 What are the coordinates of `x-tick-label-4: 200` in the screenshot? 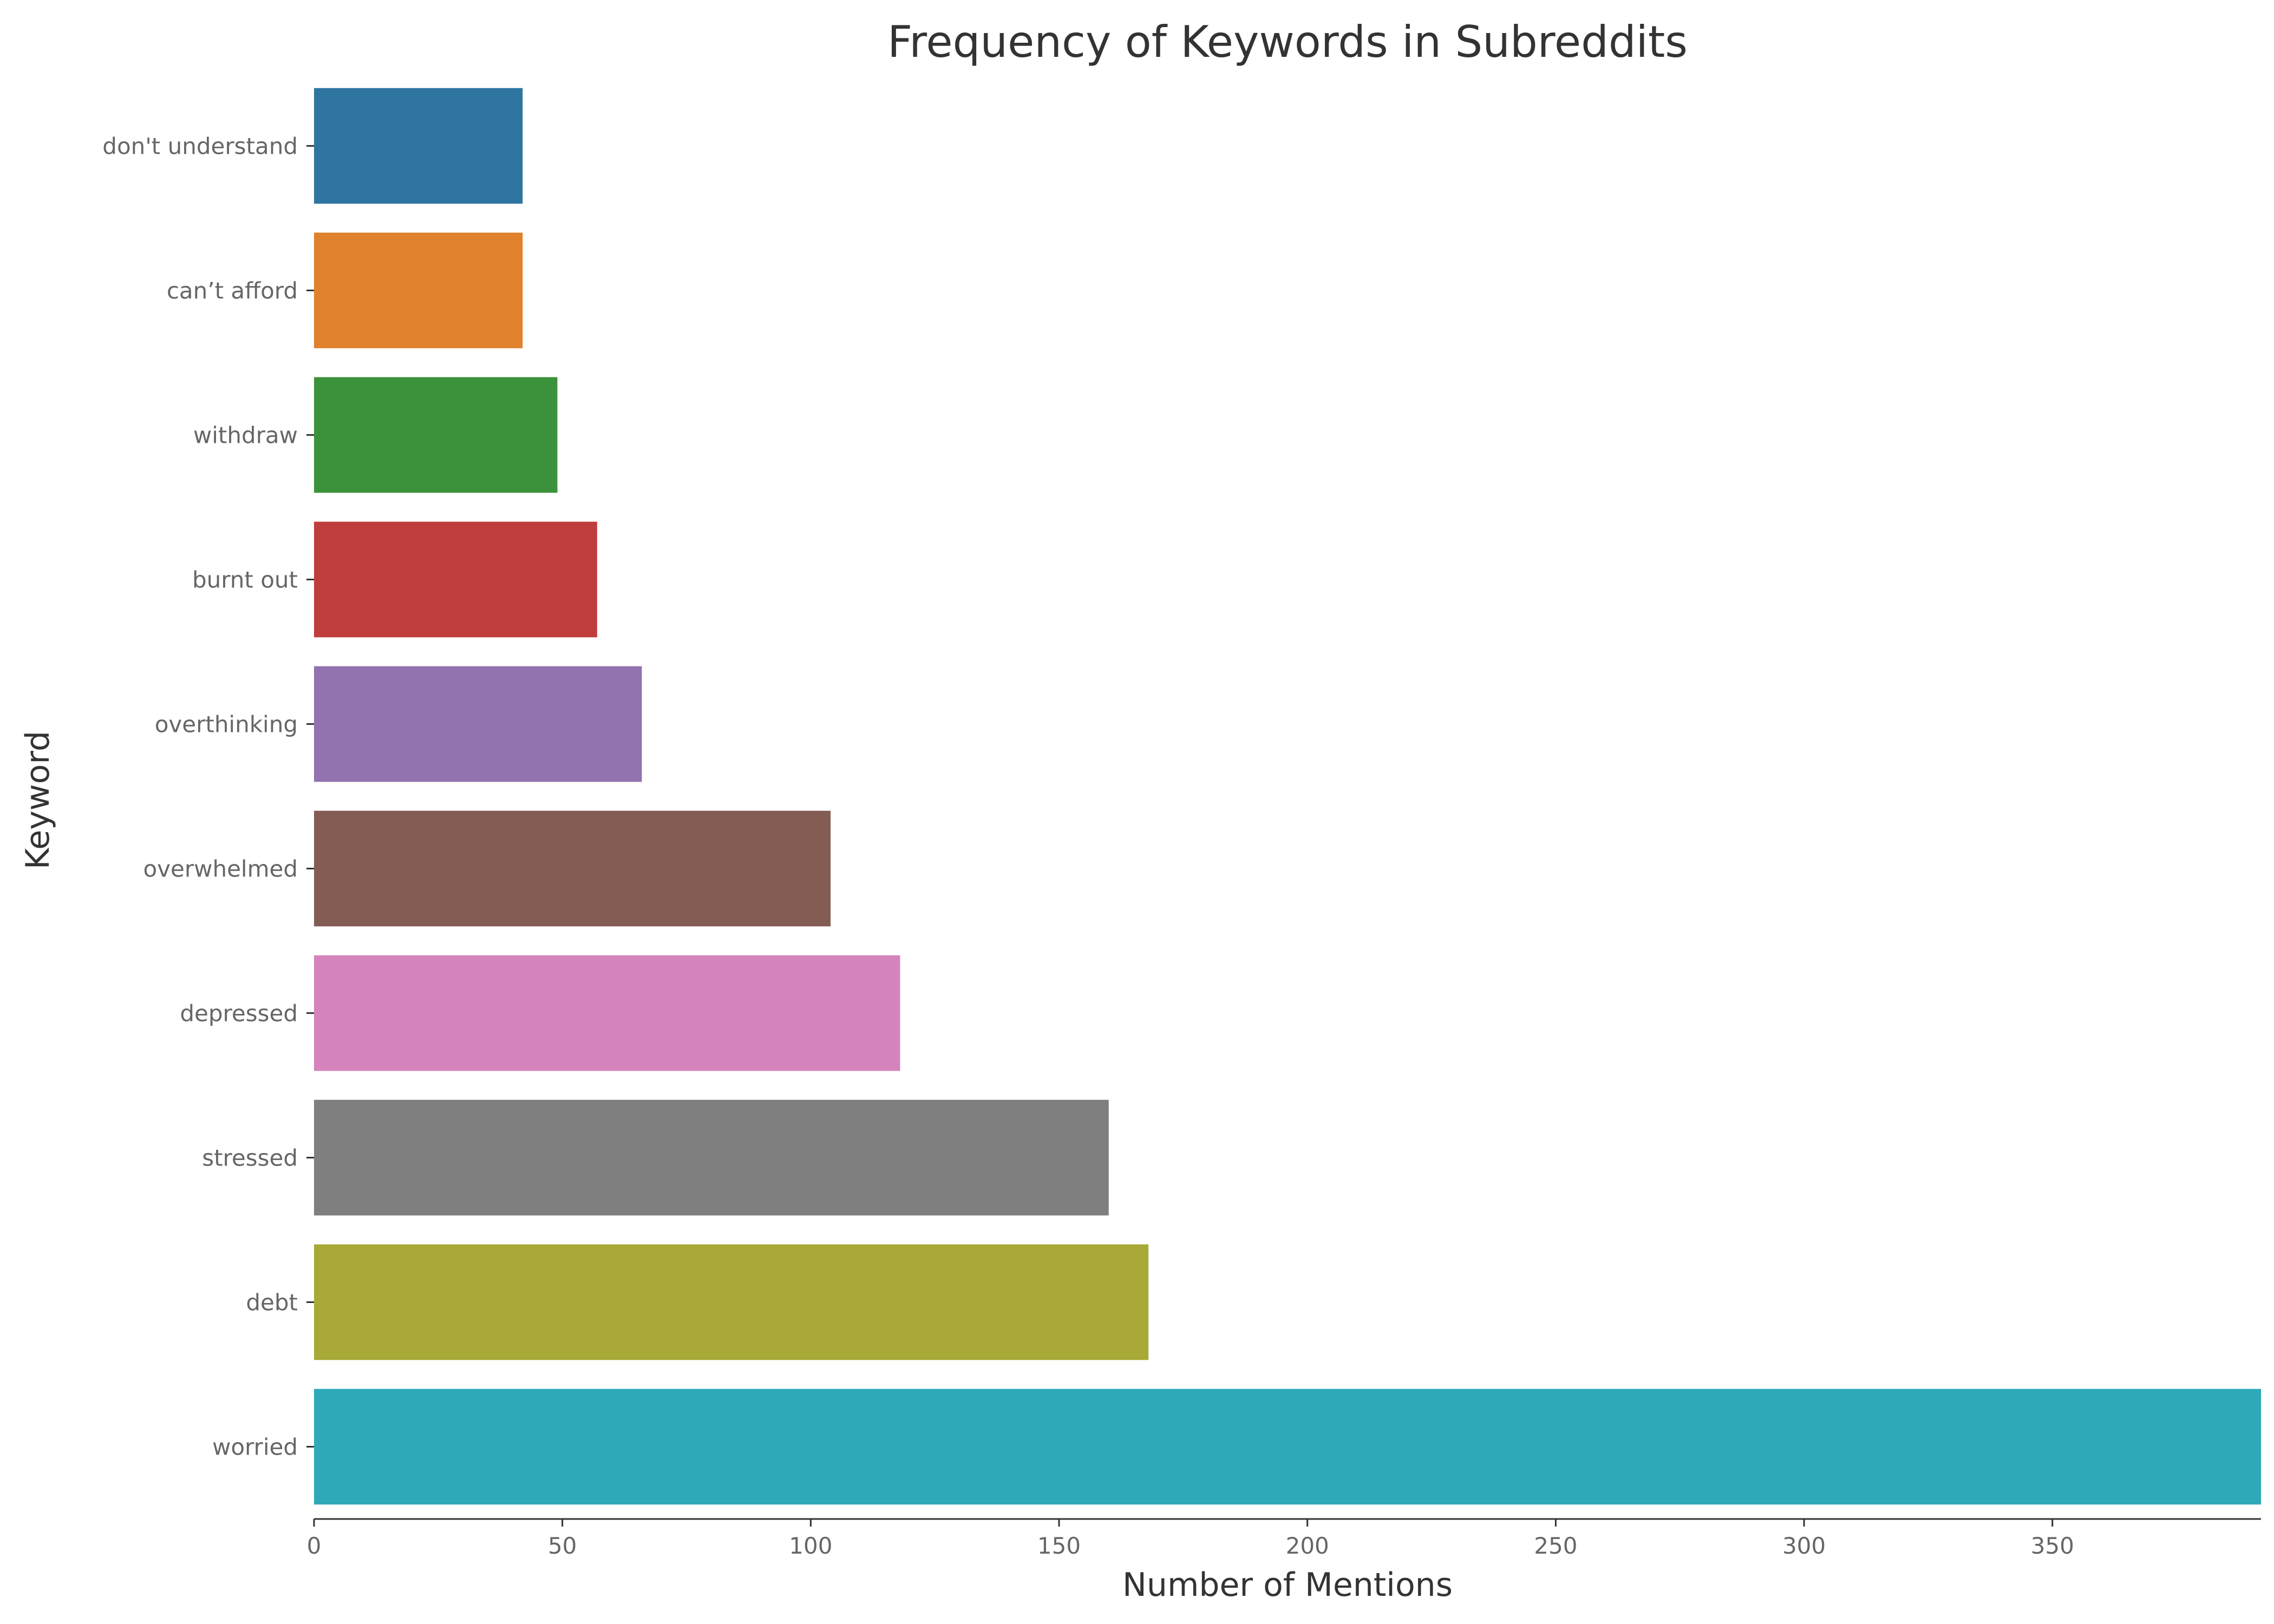 It's located at (1308, 1546).